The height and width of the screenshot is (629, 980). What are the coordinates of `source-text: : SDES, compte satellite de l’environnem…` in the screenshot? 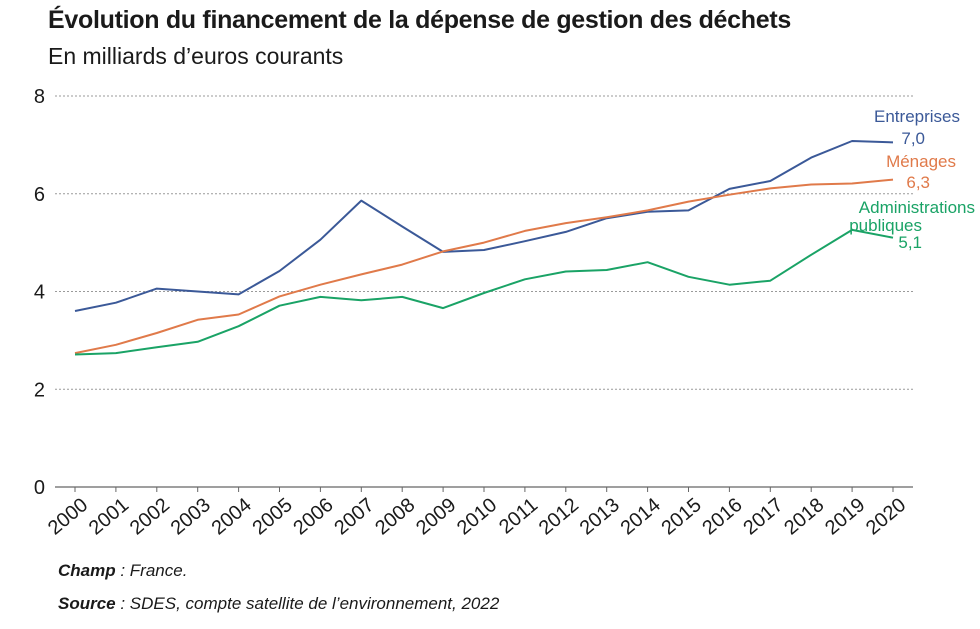 It's located at (307, 603).